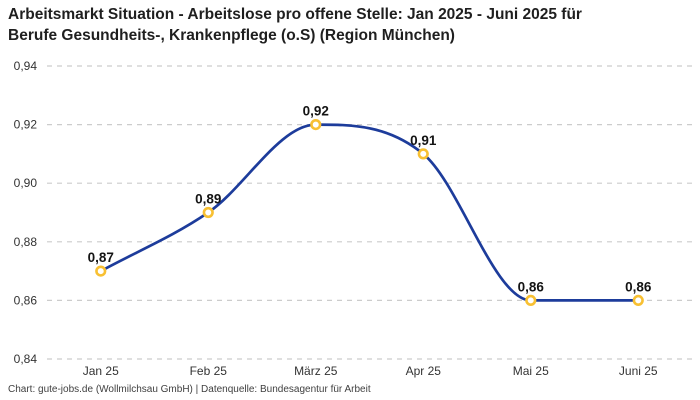  I want to click on y-axis-tick-label: 0,90, so click(26, 183).